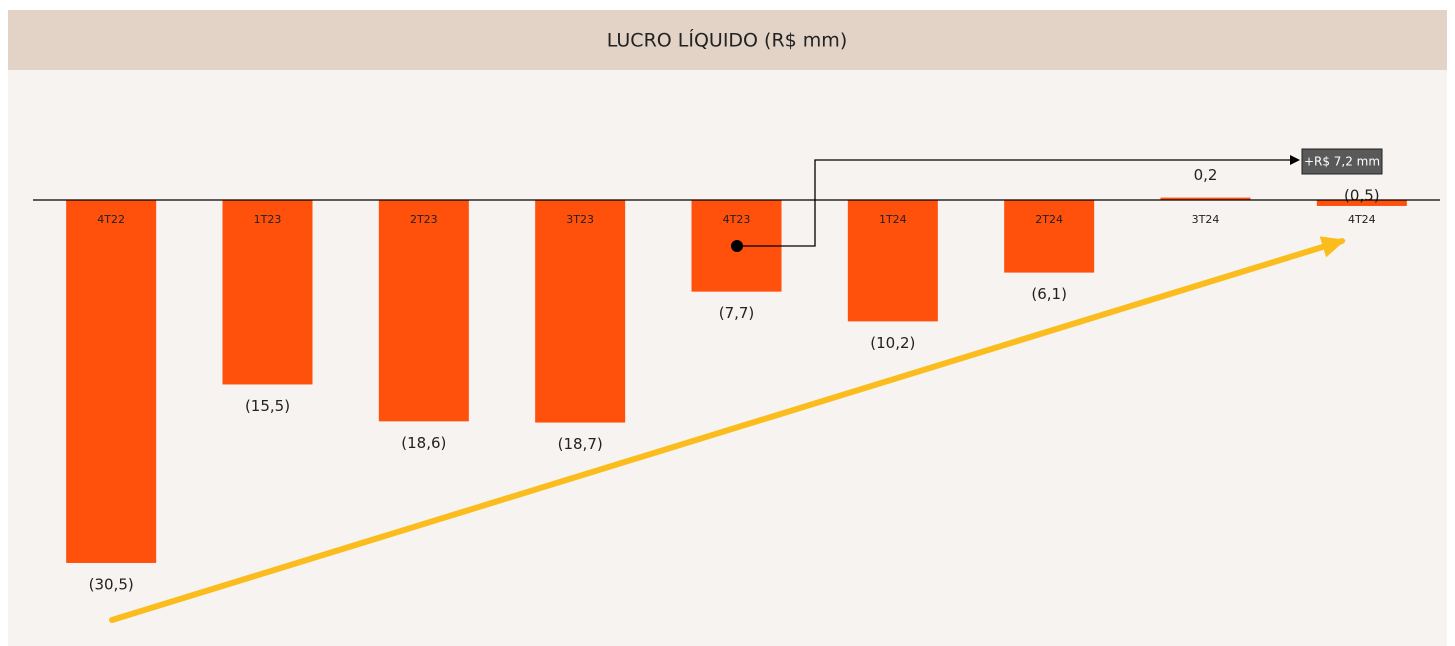  I want to click on value-label: (6,1), so click(1049, 294).